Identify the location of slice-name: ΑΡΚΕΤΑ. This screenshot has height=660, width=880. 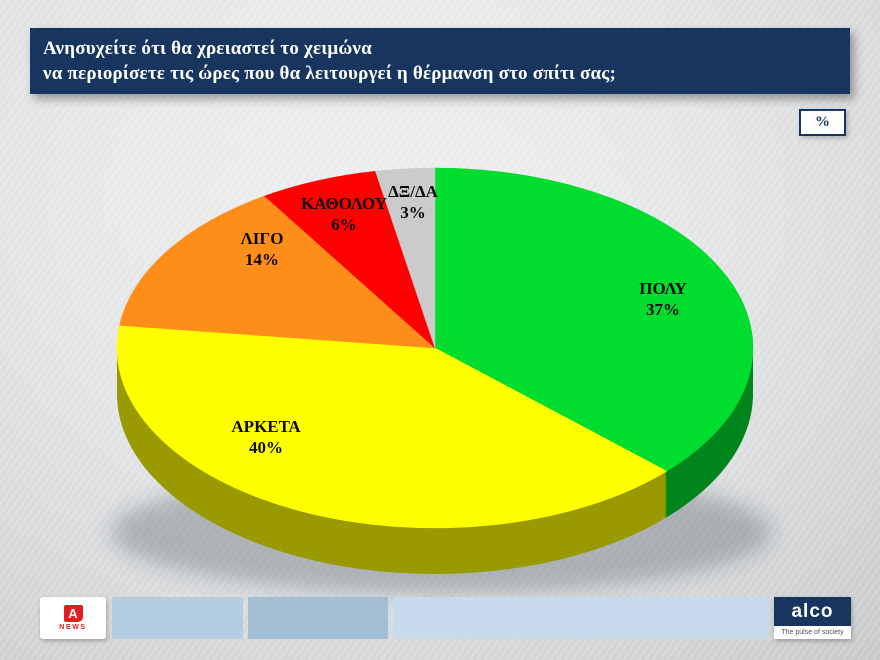
(266, 426).